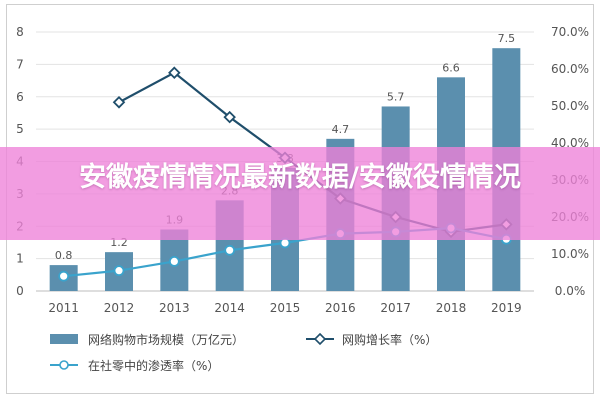  What do you see at coordinates (570, 106) in the screenshot?
I see `y-right-tick-label: 50.0%` at bounding box center [570, 106].